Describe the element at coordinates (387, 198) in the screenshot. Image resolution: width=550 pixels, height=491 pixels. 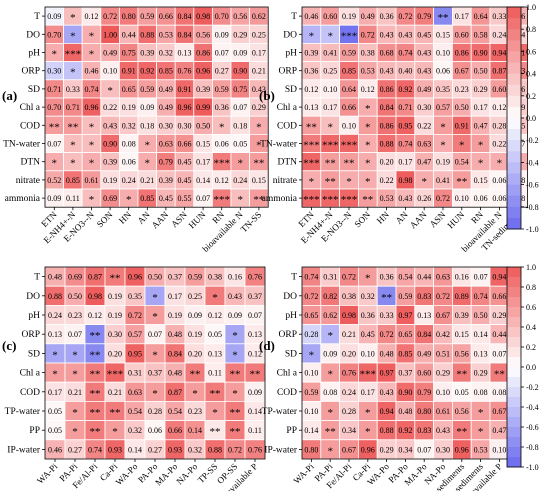
I see `cell-label: 0.53` at that location.